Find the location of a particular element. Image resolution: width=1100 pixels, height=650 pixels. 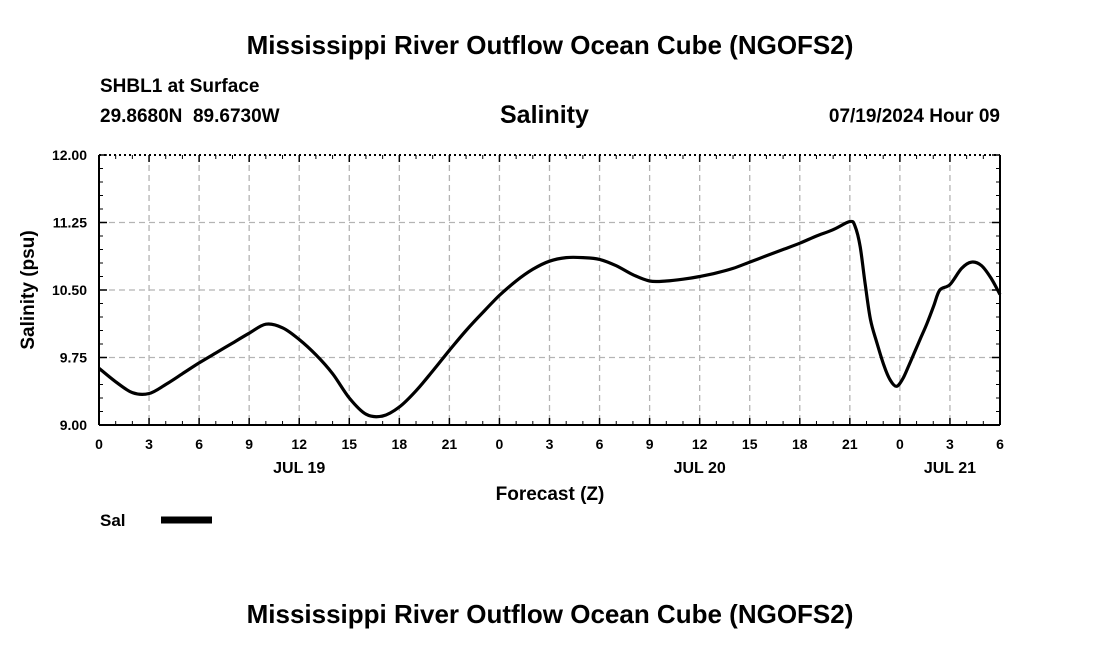

station-name: SHBL1 at Surface is located at coordinates (180, 86).